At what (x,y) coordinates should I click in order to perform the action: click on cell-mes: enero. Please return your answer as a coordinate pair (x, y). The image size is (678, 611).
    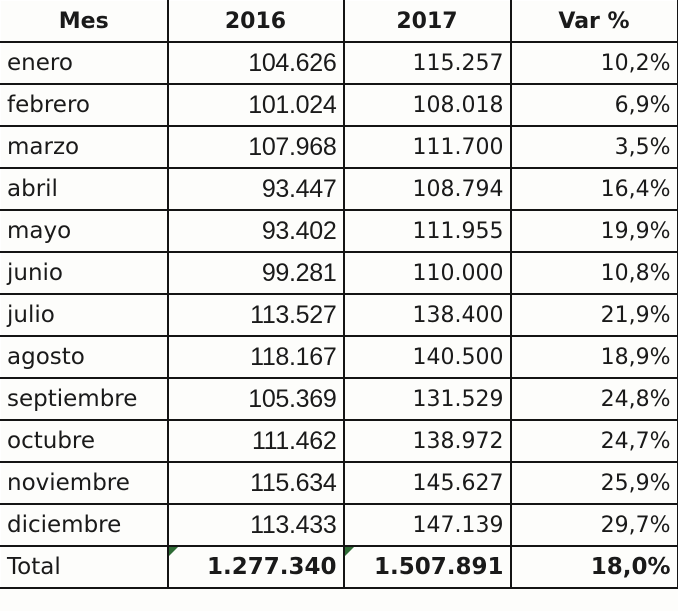
    Looking at the image, I should click on (84, 63).